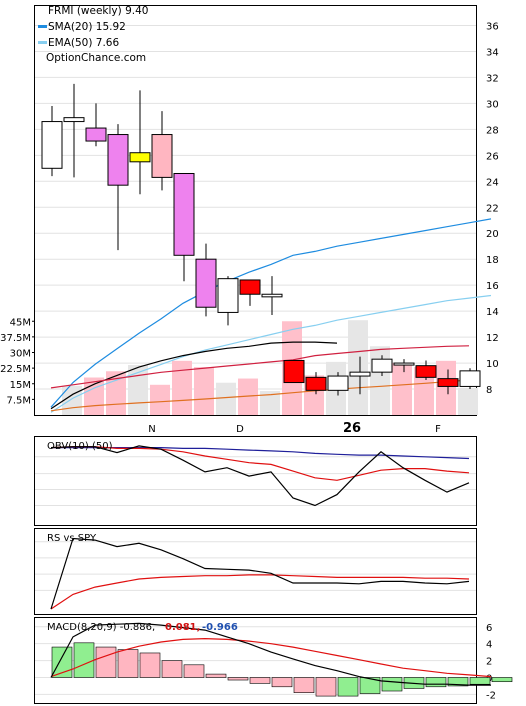 The height and width of the screenshot is (706, 526). Describe the element at coordinates (42, 26) in the screenshot. I see `sma-swatch` at that location.